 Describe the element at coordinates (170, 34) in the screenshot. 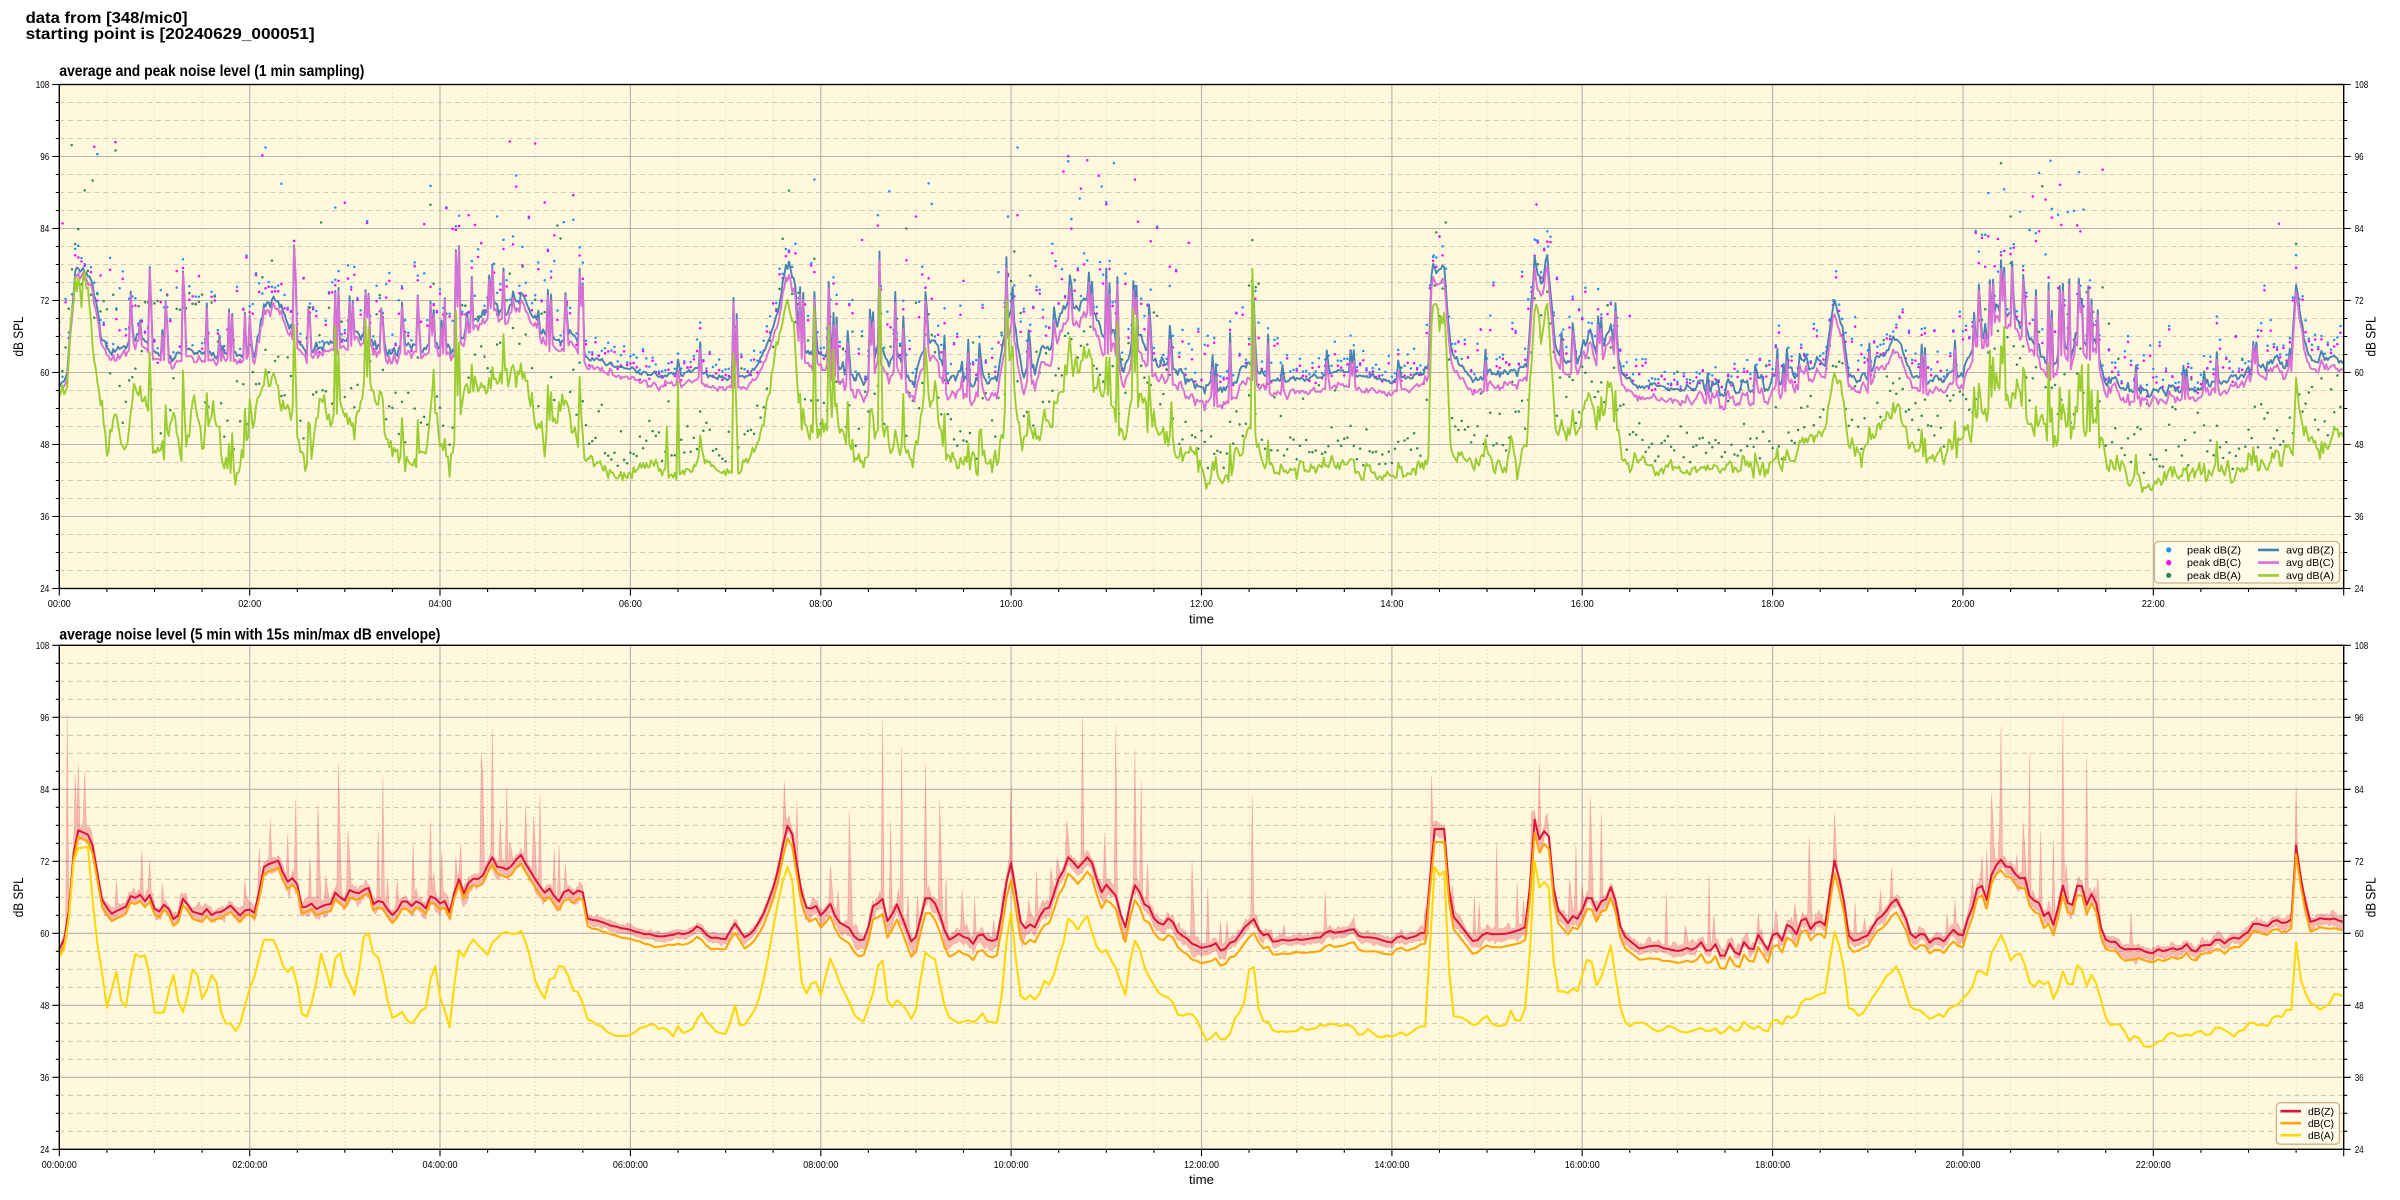

I see `svg-text:starting point is [20240629_00: starting point is [20240629_000051]` at that location.